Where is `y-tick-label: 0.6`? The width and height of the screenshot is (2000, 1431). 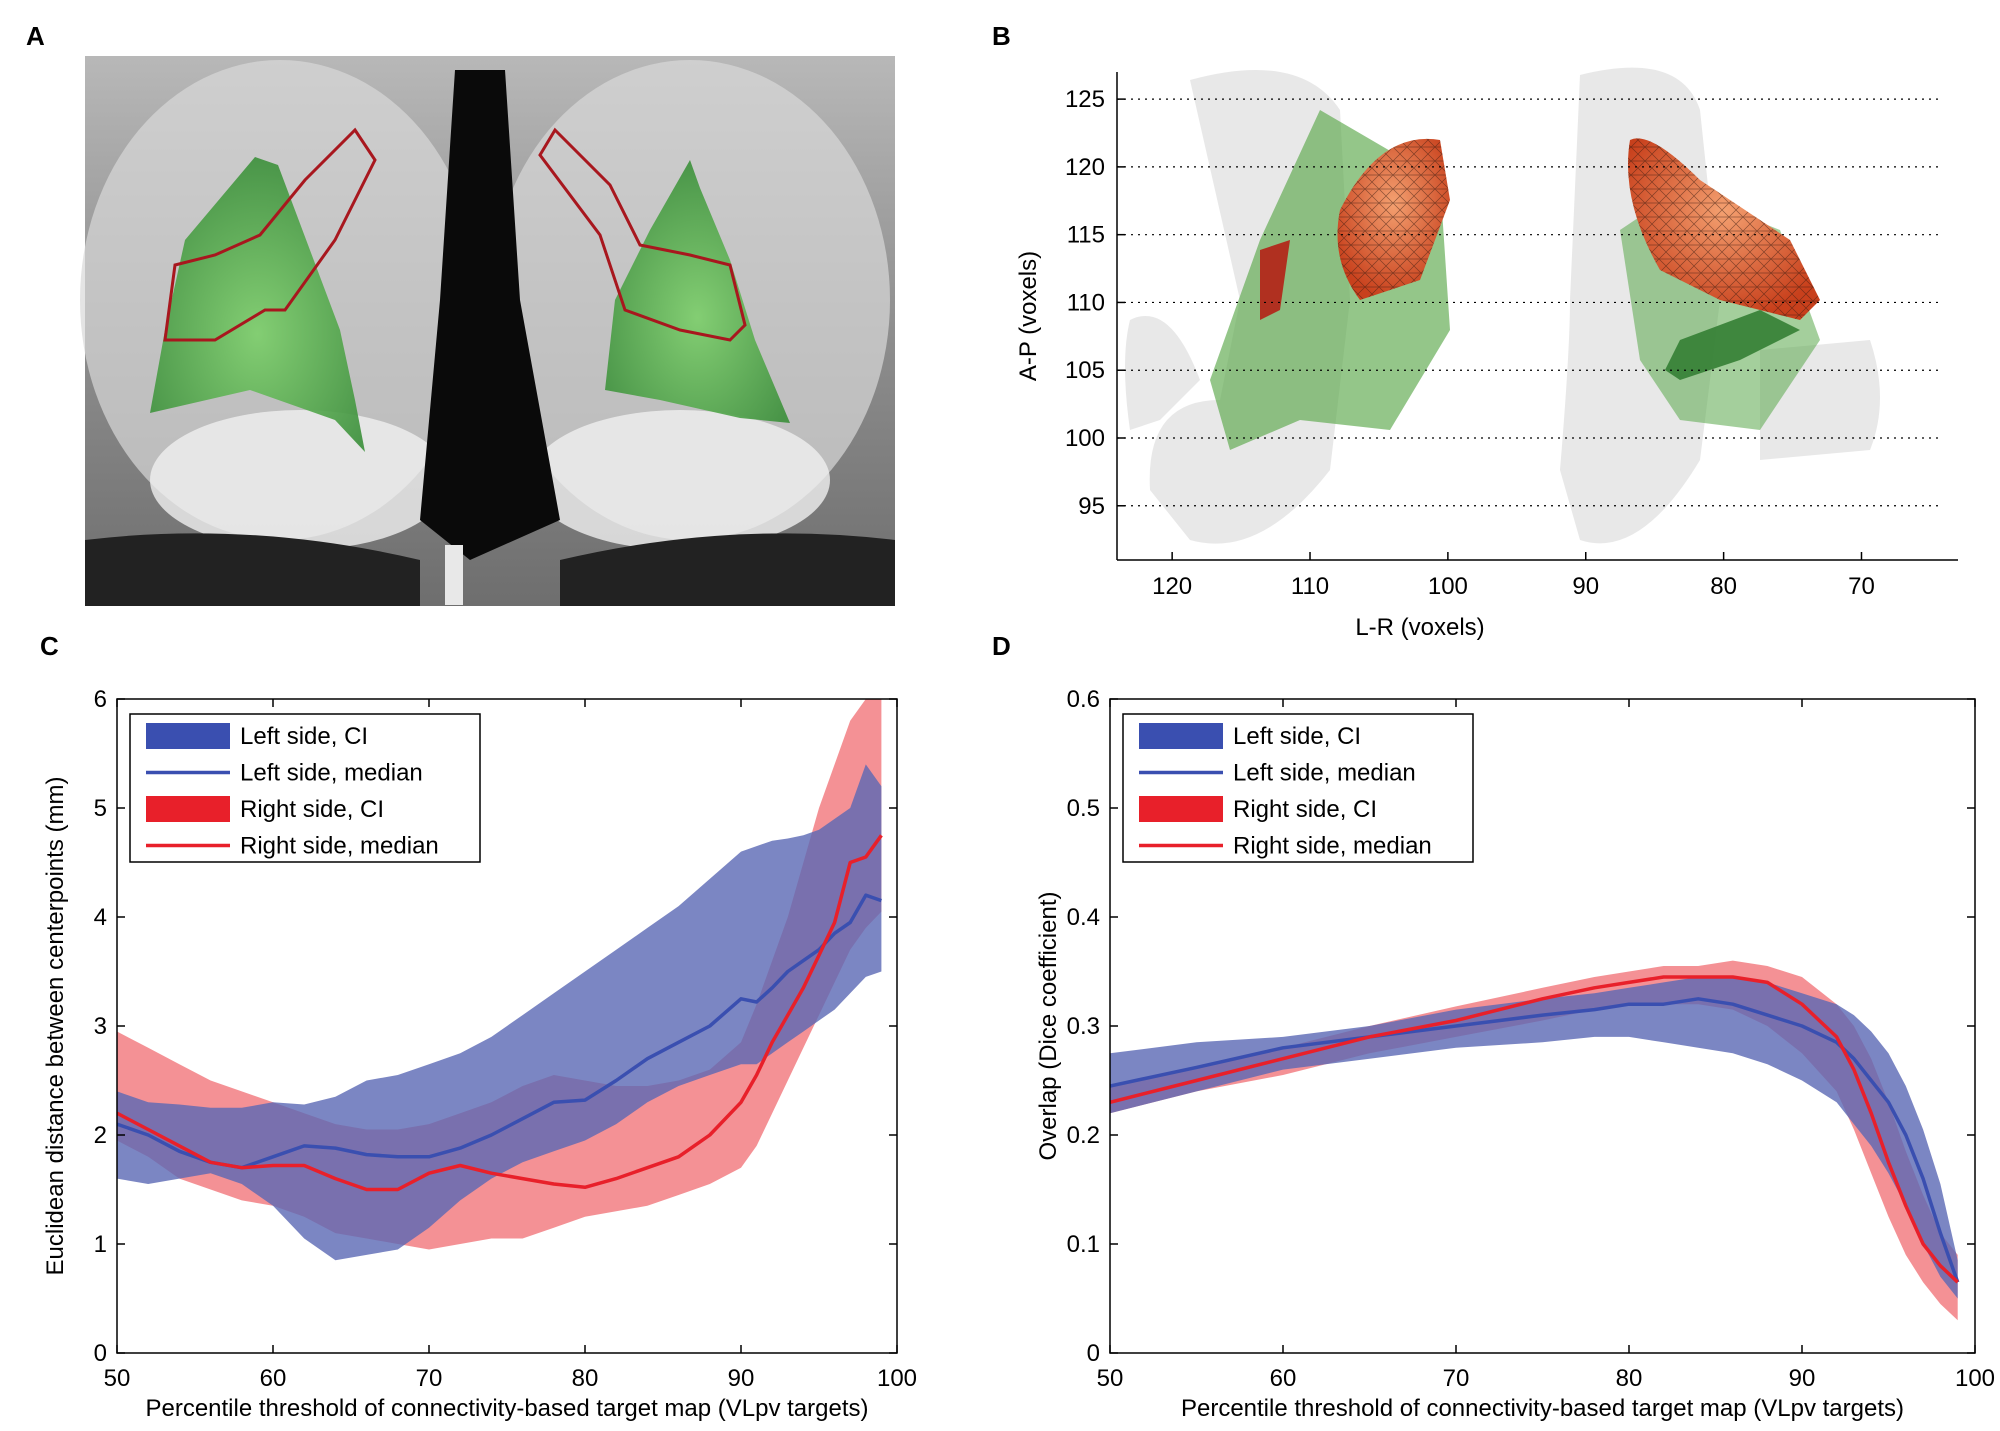 y-tick-label: 0.6 is located at coordinates (1083, 699).